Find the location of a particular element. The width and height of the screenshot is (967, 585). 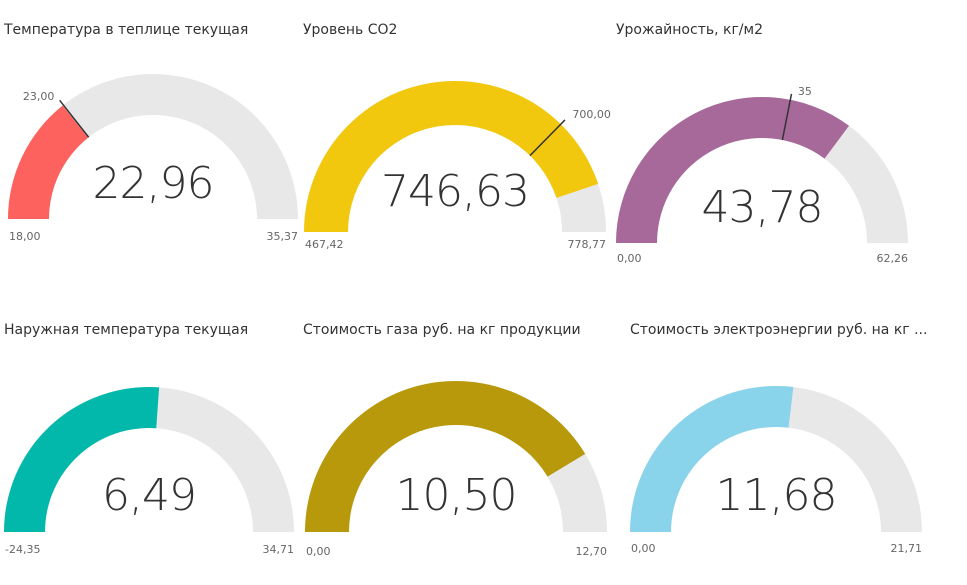

gauge-value-label: 11,68 is located at coordinates (776, 495).